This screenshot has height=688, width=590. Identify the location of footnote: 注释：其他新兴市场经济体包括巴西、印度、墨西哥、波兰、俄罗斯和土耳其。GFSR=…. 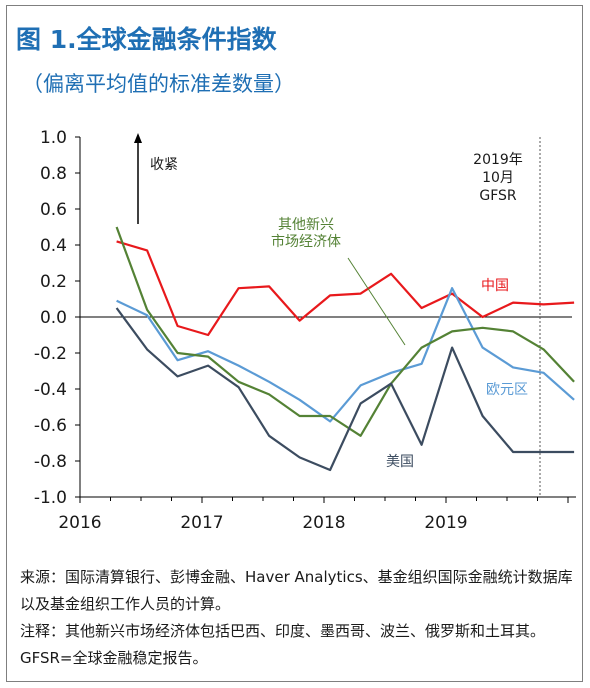
(283, 644).